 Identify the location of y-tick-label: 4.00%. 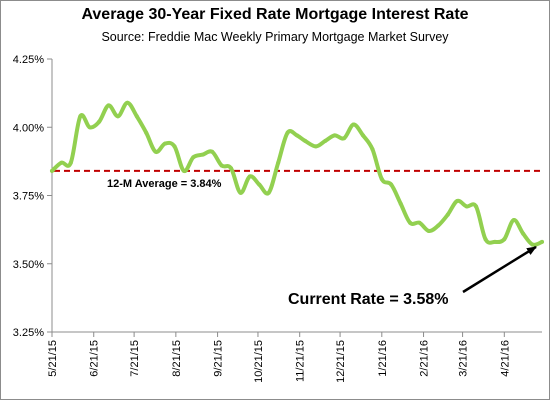
(28, 128).